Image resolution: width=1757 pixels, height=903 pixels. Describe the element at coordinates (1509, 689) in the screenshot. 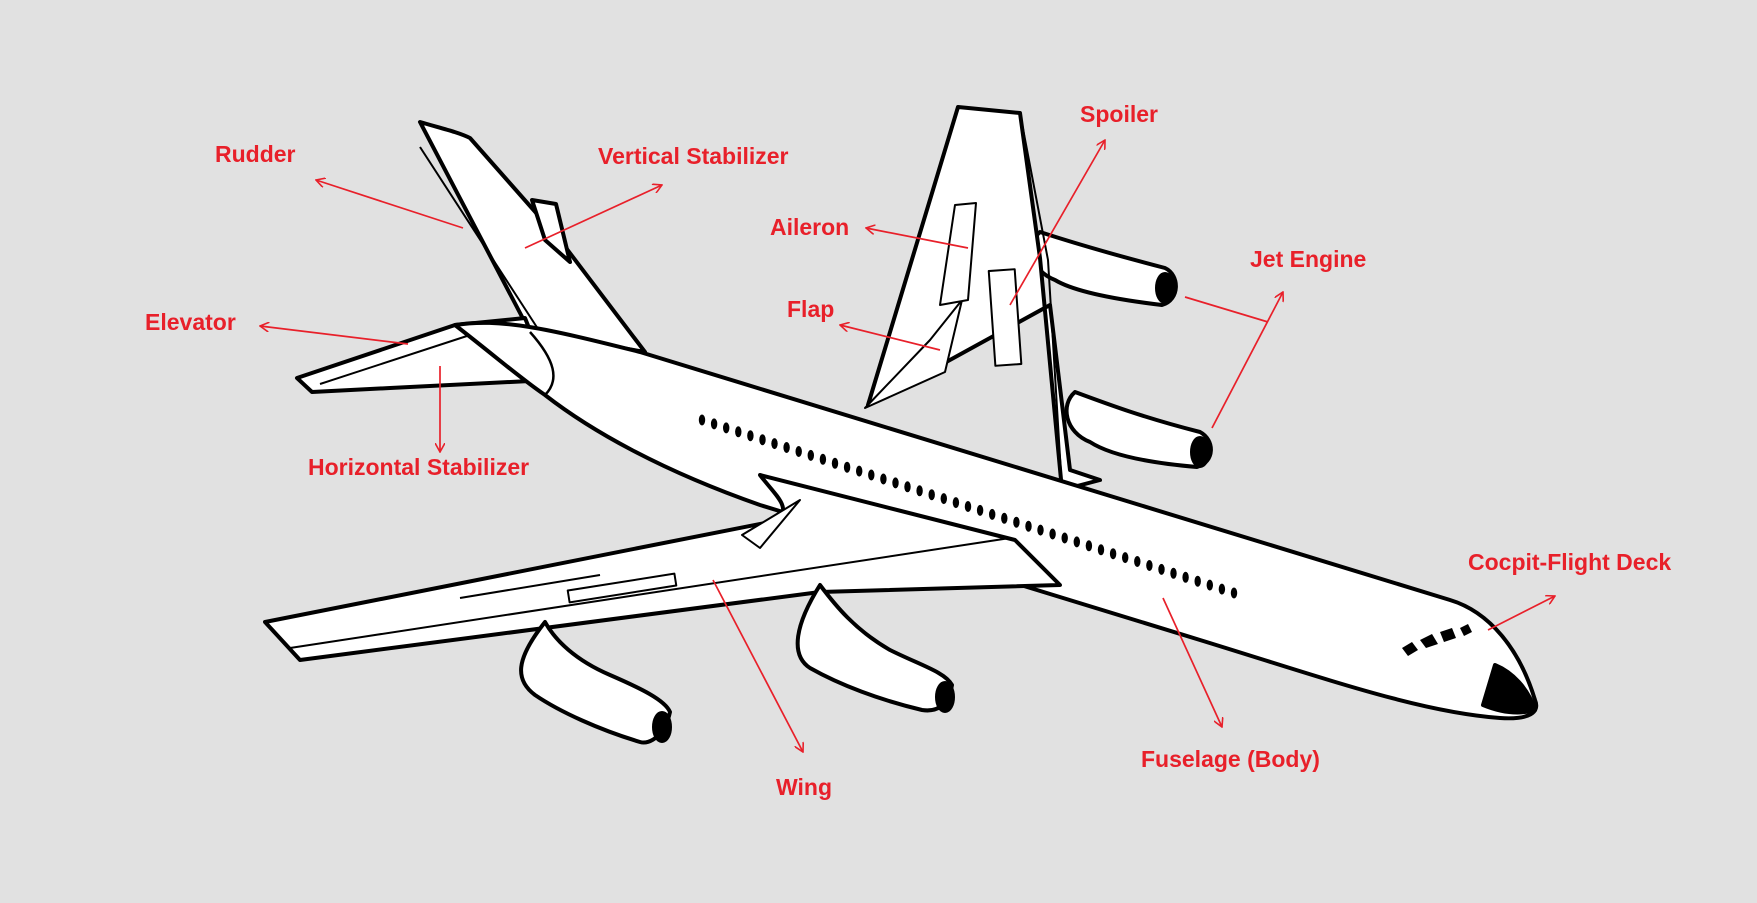

I see `nose-cone` at that location.